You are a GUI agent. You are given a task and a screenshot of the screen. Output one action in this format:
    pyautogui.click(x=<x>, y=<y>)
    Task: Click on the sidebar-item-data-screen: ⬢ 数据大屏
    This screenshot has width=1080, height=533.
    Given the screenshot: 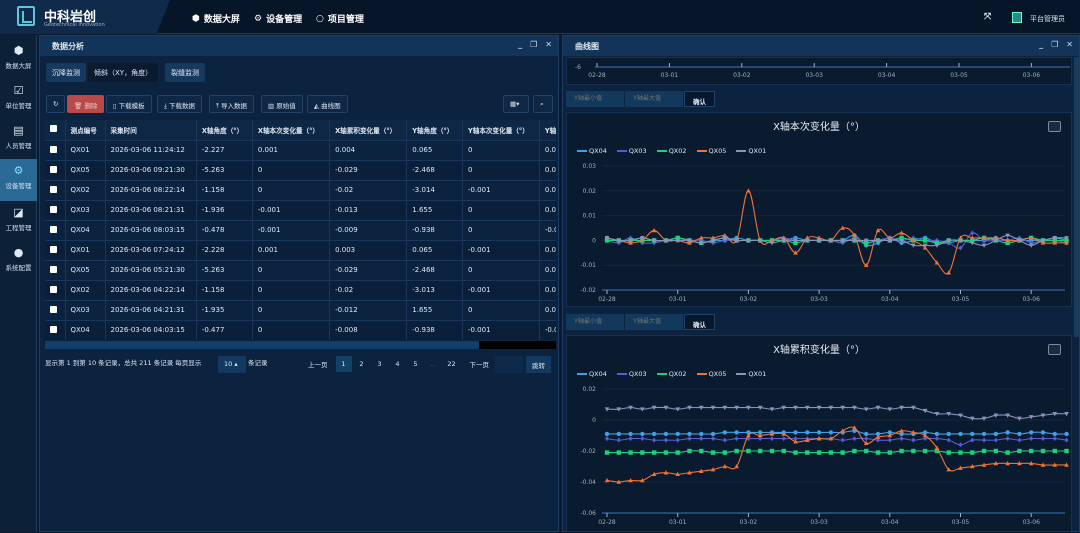 What is the action you would take?
    pyautogui.click(x=18, y=59)
    